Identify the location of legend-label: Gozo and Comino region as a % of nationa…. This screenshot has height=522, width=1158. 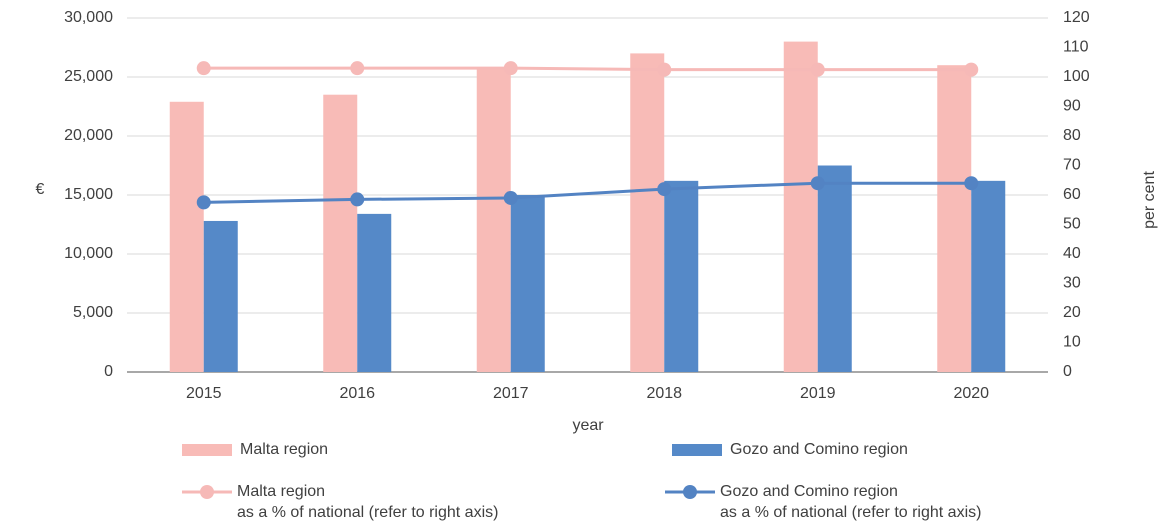
(851, 502).